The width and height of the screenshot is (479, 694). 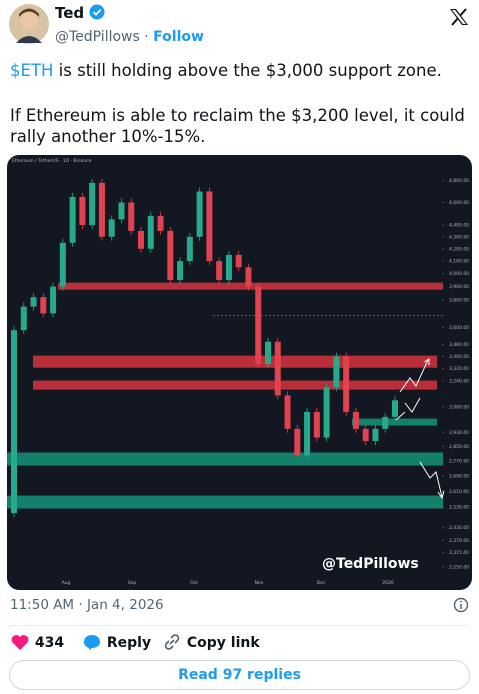 I want to click on y-tick-label: 4,800.00, so click(x=459, y=181).